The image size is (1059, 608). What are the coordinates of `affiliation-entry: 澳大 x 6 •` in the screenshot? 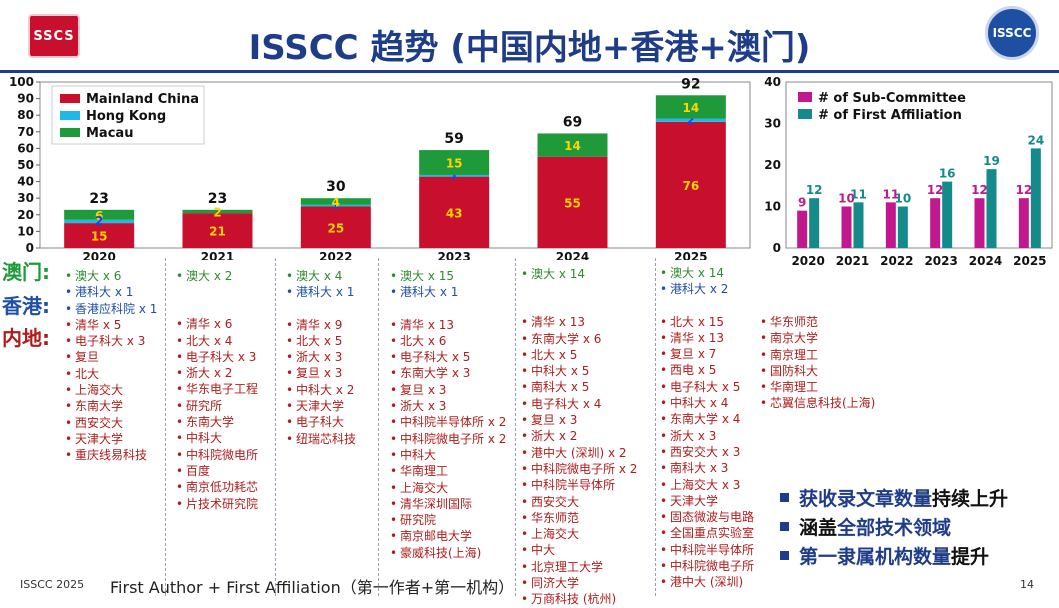 It's located at (93, 276).